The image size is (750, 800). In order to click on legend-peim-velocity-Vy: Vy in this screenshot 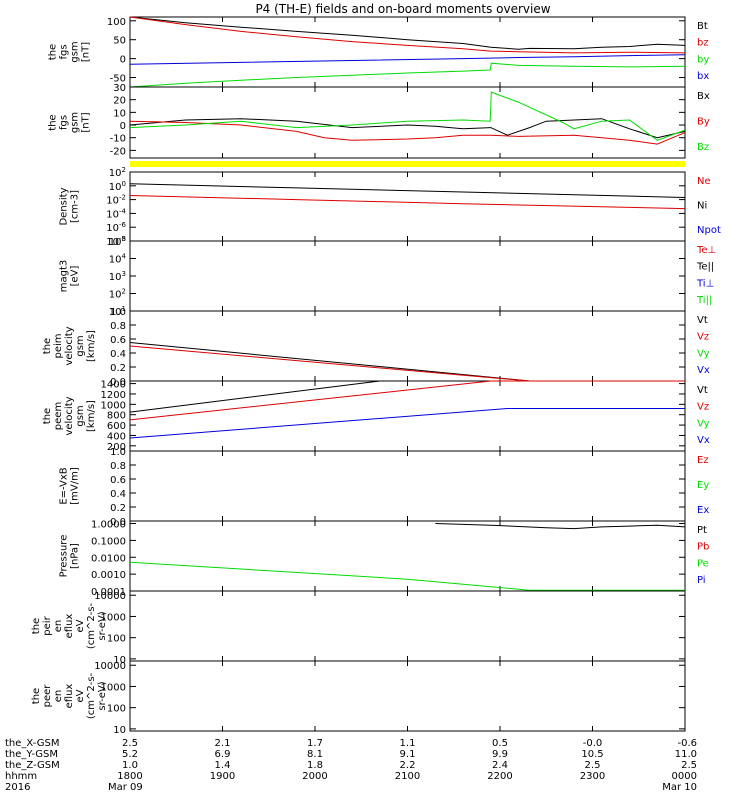, I will do `click(703, 353)`.